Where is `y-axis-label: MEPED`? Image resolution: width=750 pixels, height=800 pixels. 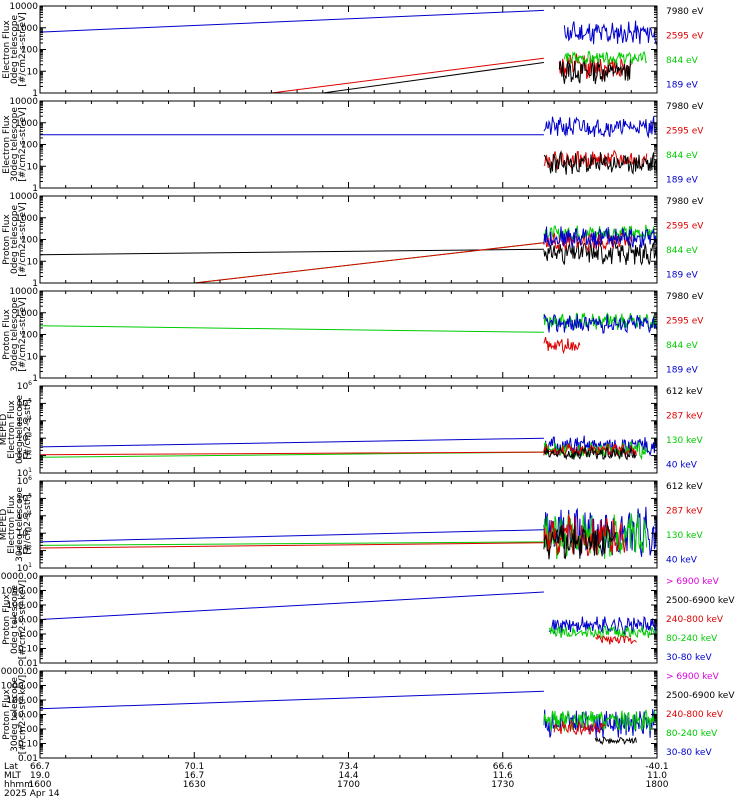
y-axis-label: MEPED is located at coordinates (4, 525).